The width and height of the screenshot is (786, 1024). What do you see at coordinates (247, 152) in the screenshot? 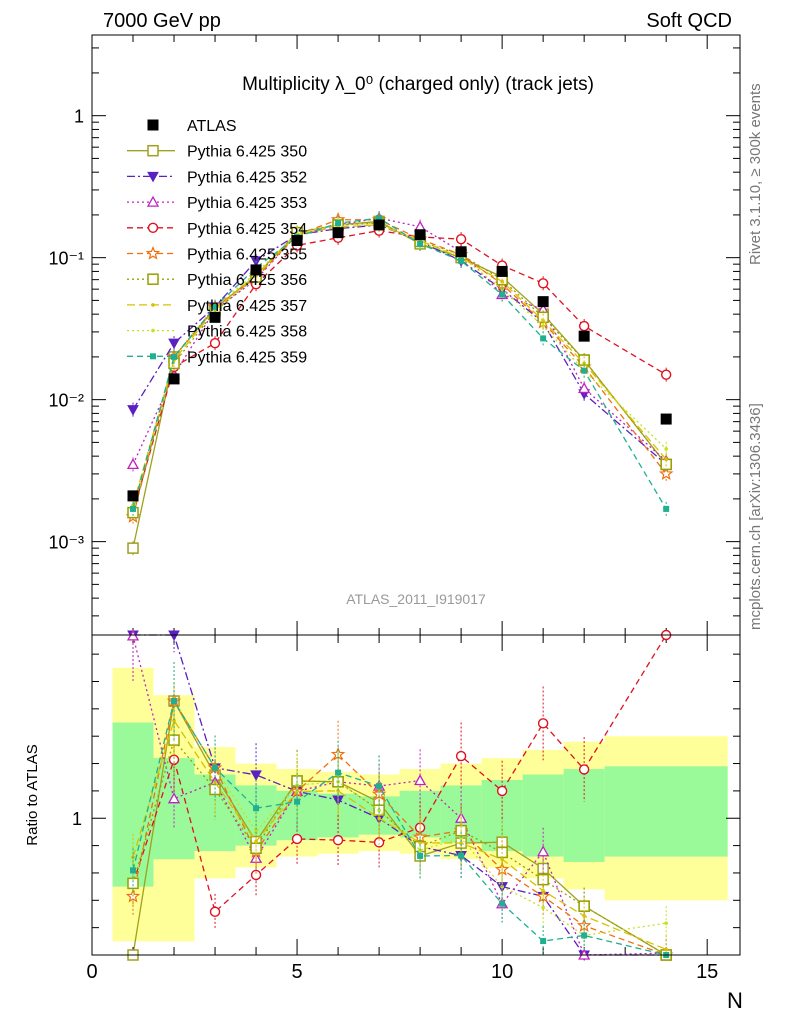
I see `legend-label: Pythia 6.425 350` at bounding box center [247, 152].